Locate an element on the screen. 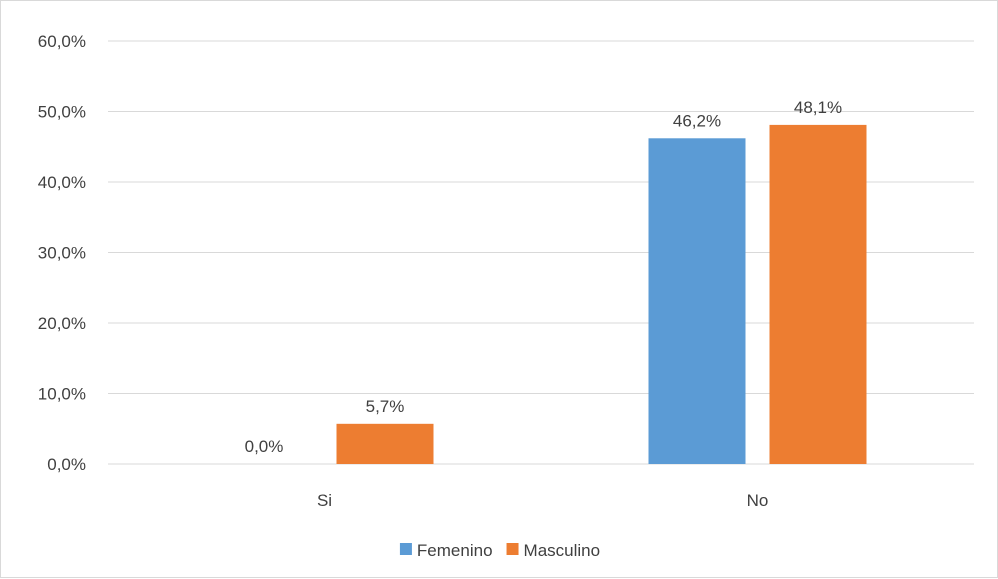  y-tick-label: 10,0% is located at coordinates (62, 394).